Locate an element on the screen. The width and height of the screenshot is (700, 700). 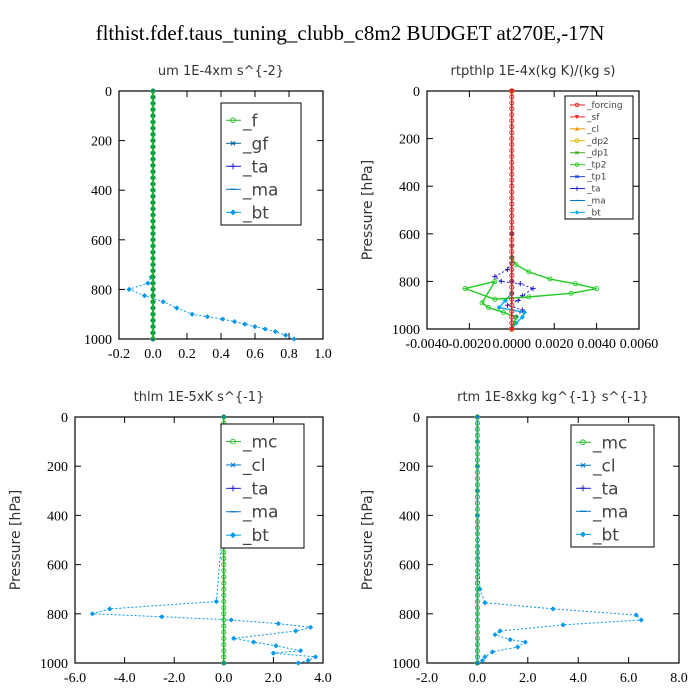
y-tick-label: 800 is located at coordinates (409, 282).